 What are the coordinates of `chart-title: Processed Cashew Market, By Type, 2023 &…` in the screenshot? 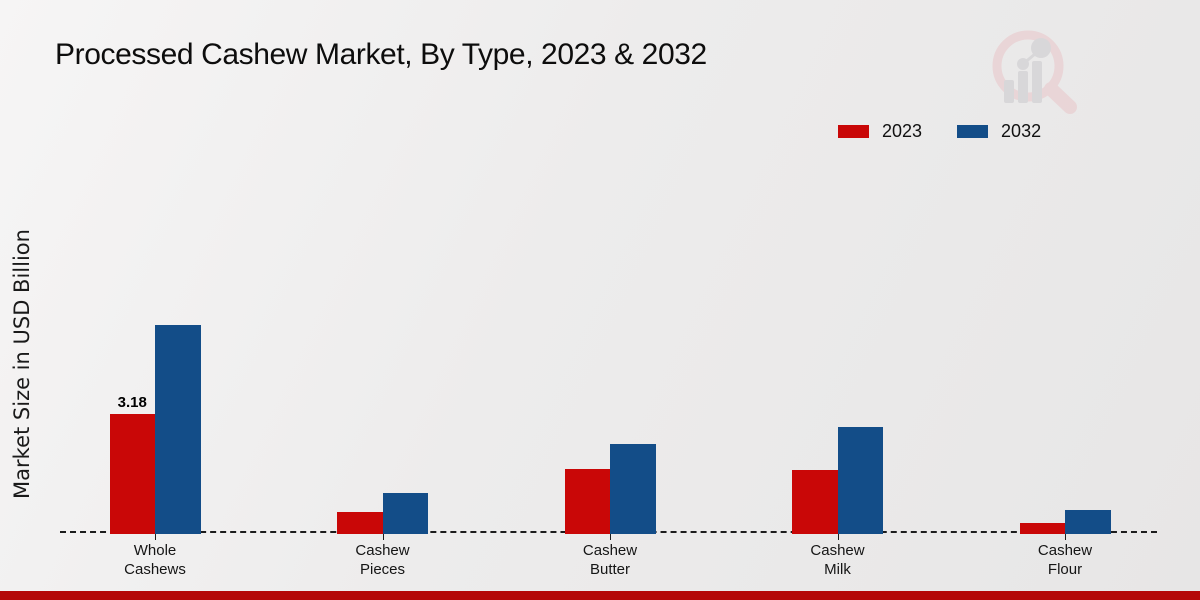 It's located at (381, 54).